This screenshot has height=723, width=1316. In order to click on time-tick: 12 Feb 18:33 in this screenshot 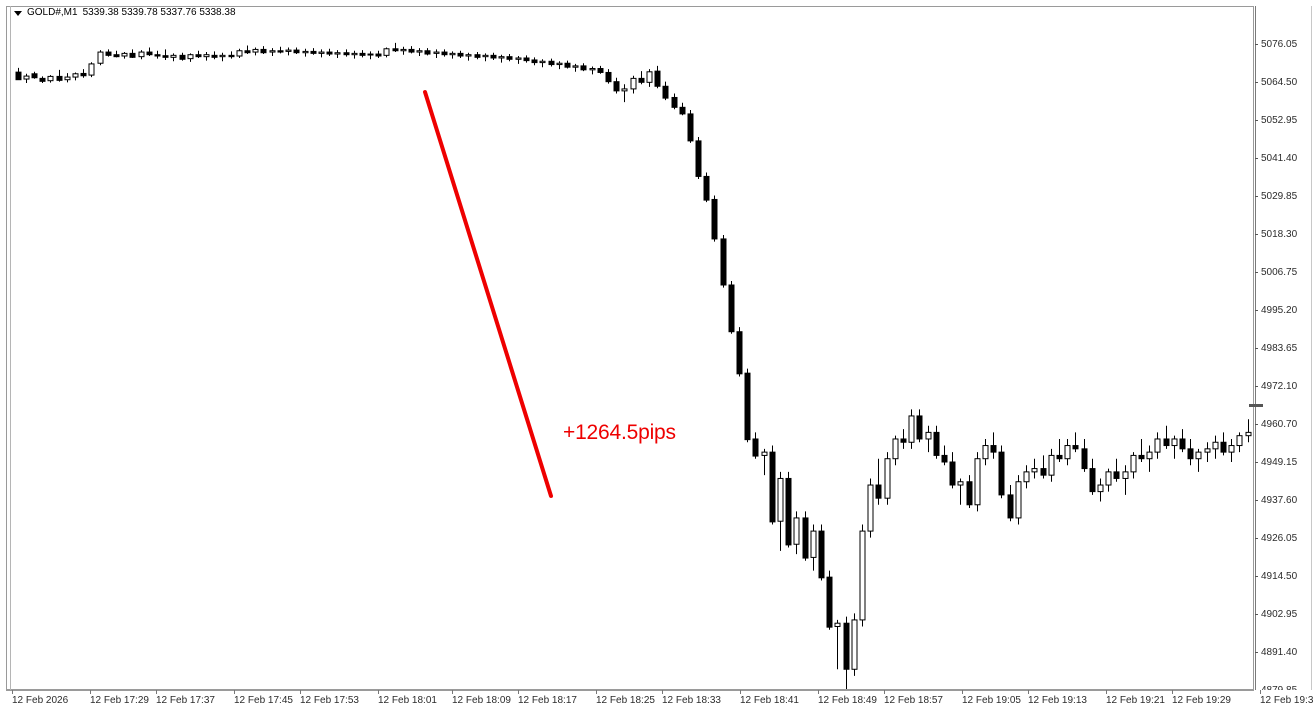, I will do `click(691, 698)`.